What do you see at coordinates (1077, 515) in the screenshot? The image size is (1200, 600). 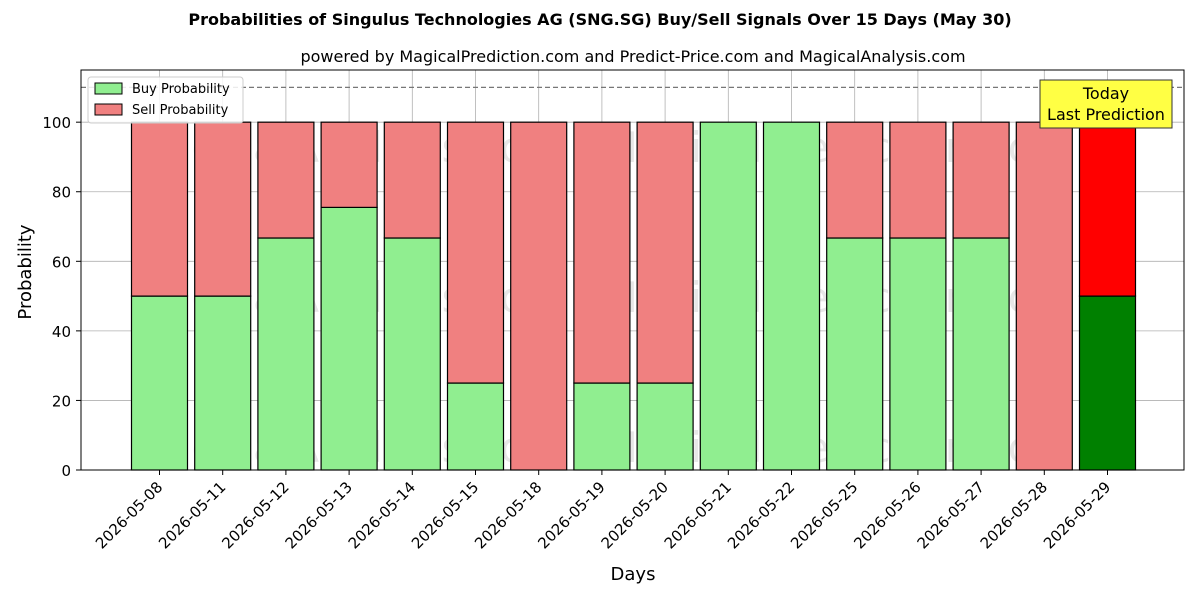 I see `x-tick-label: 2026-05-29` at bounding box center [1077, 515].